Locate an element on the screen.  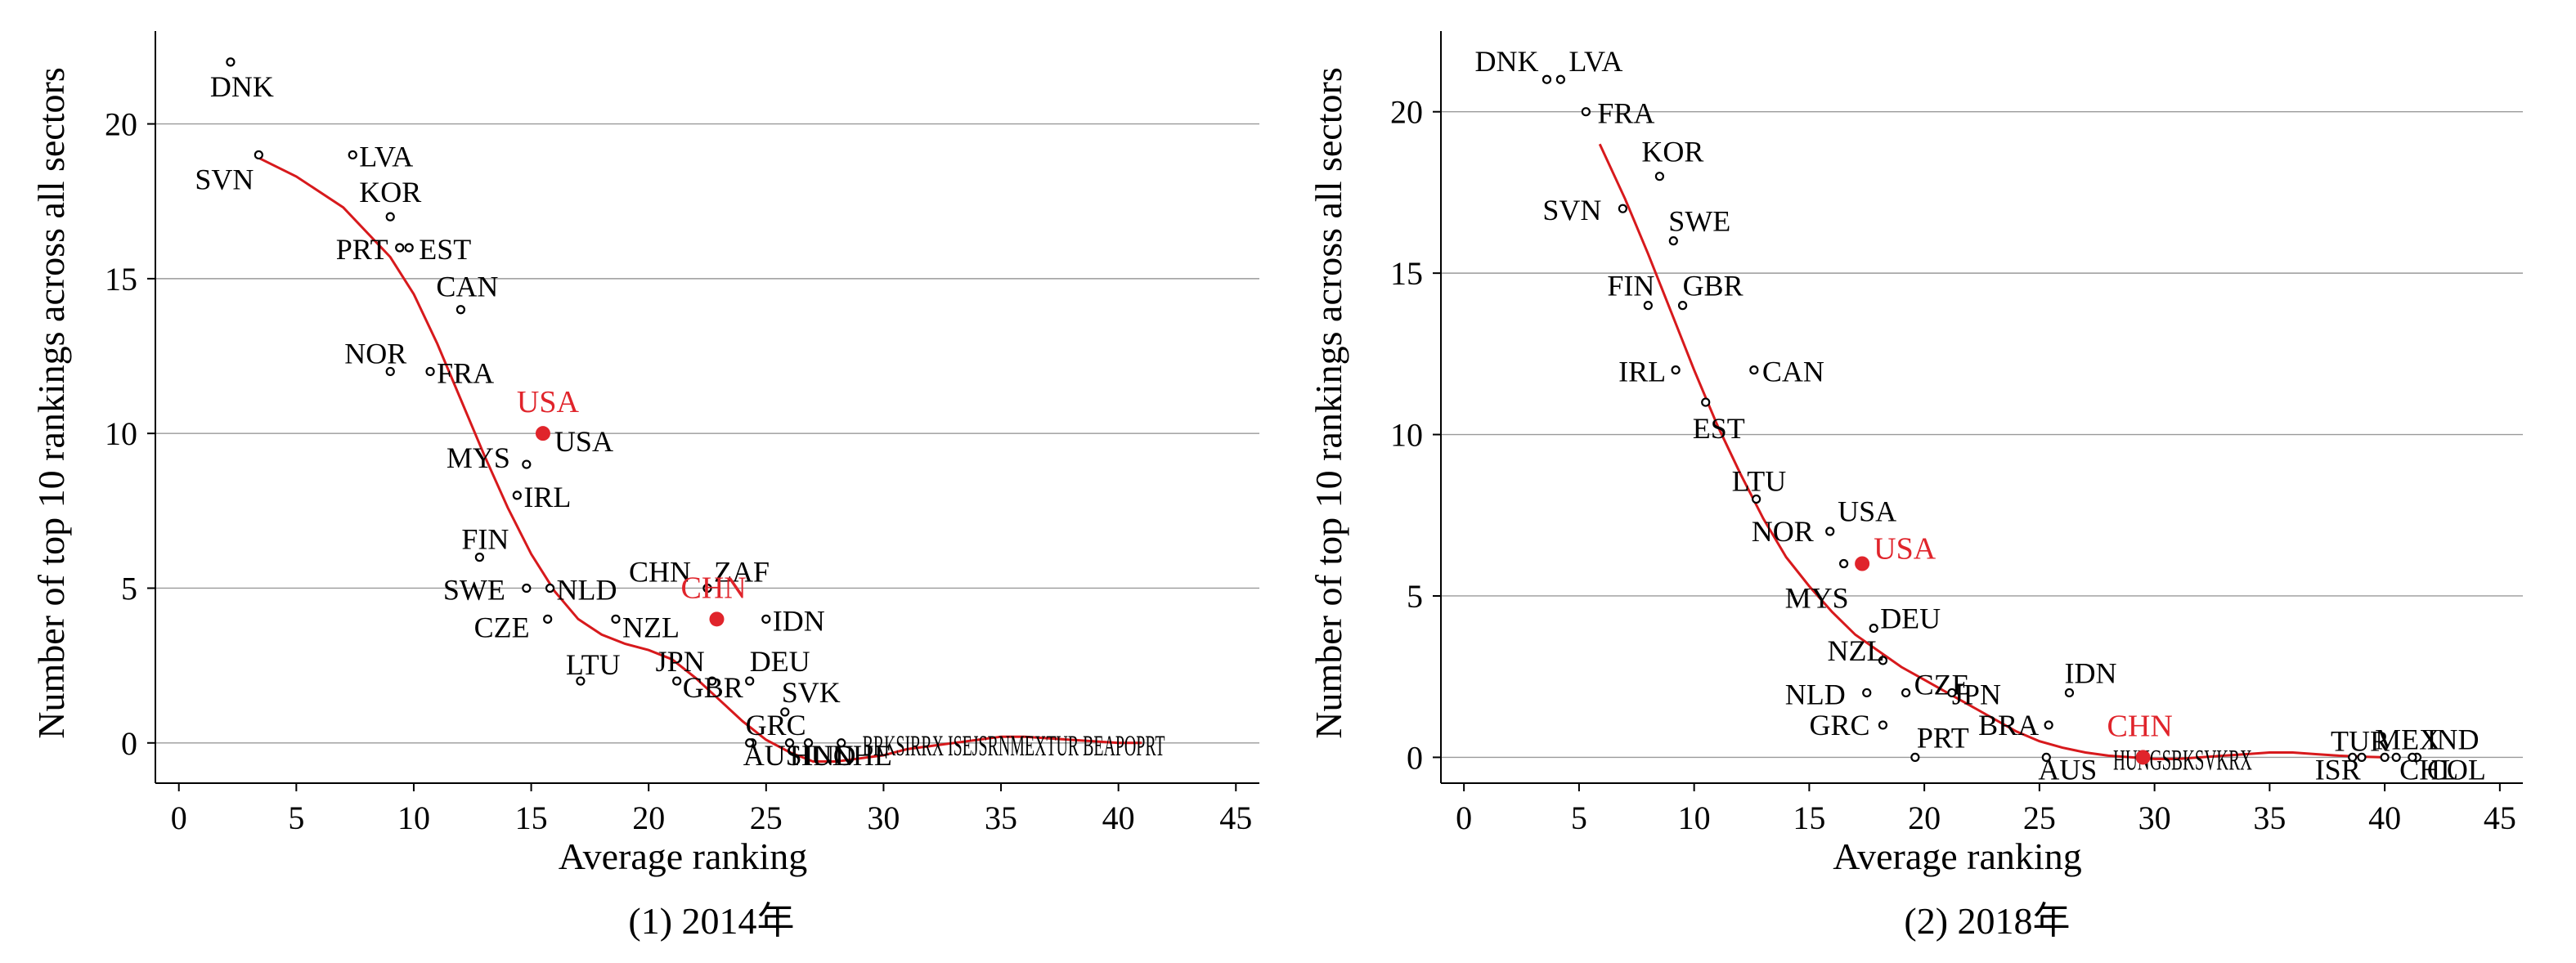
point-label: COL is located at coordinates (2456, 770).